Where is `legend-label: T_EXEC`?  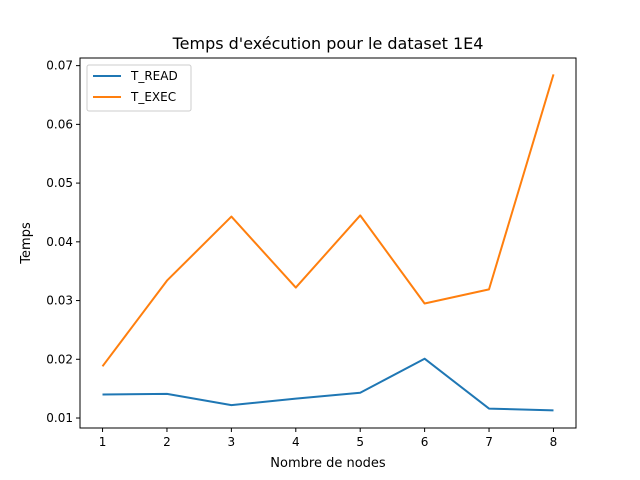 legend-label: T_EXEC is located at coordinates (153, 97).